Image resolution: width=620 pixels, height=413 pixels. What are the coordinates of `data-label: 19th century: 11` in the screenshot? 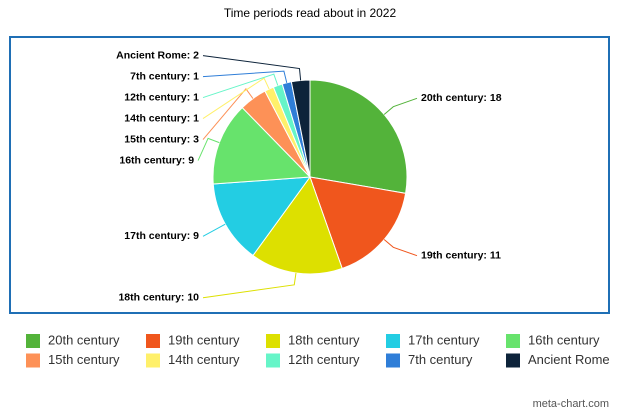 It's located at (461, 255).